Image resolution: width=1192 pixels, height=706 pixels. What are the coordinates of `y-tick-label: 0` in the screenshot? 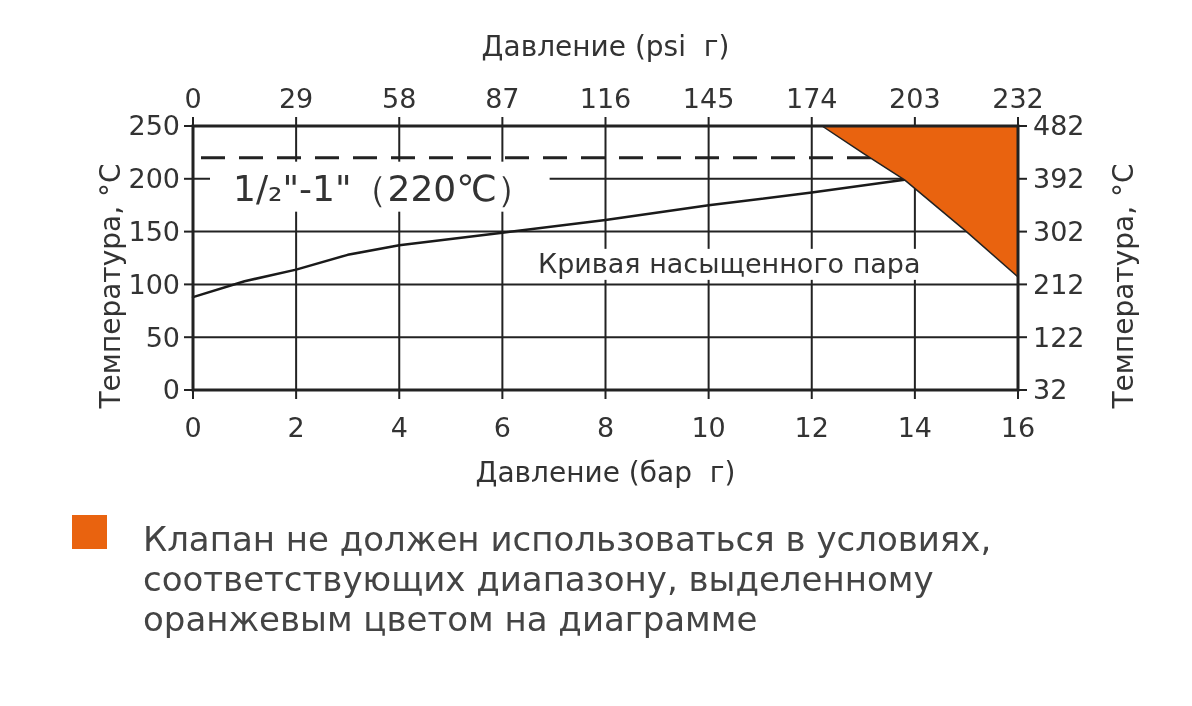 It's located at (171, 390).